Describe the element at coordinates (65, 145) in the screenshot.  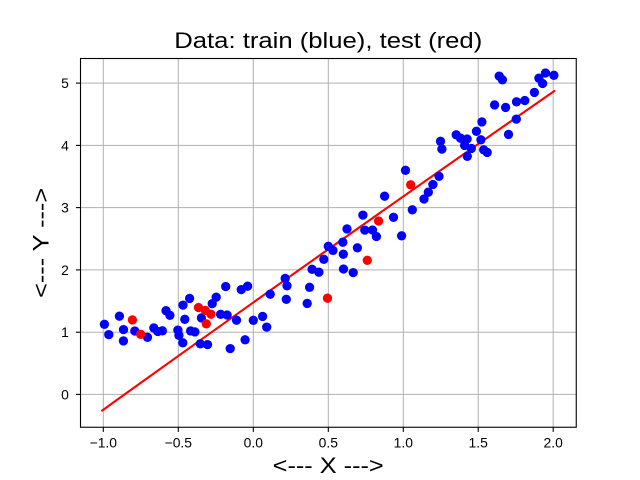
I see `svg-text: 4` at that location.